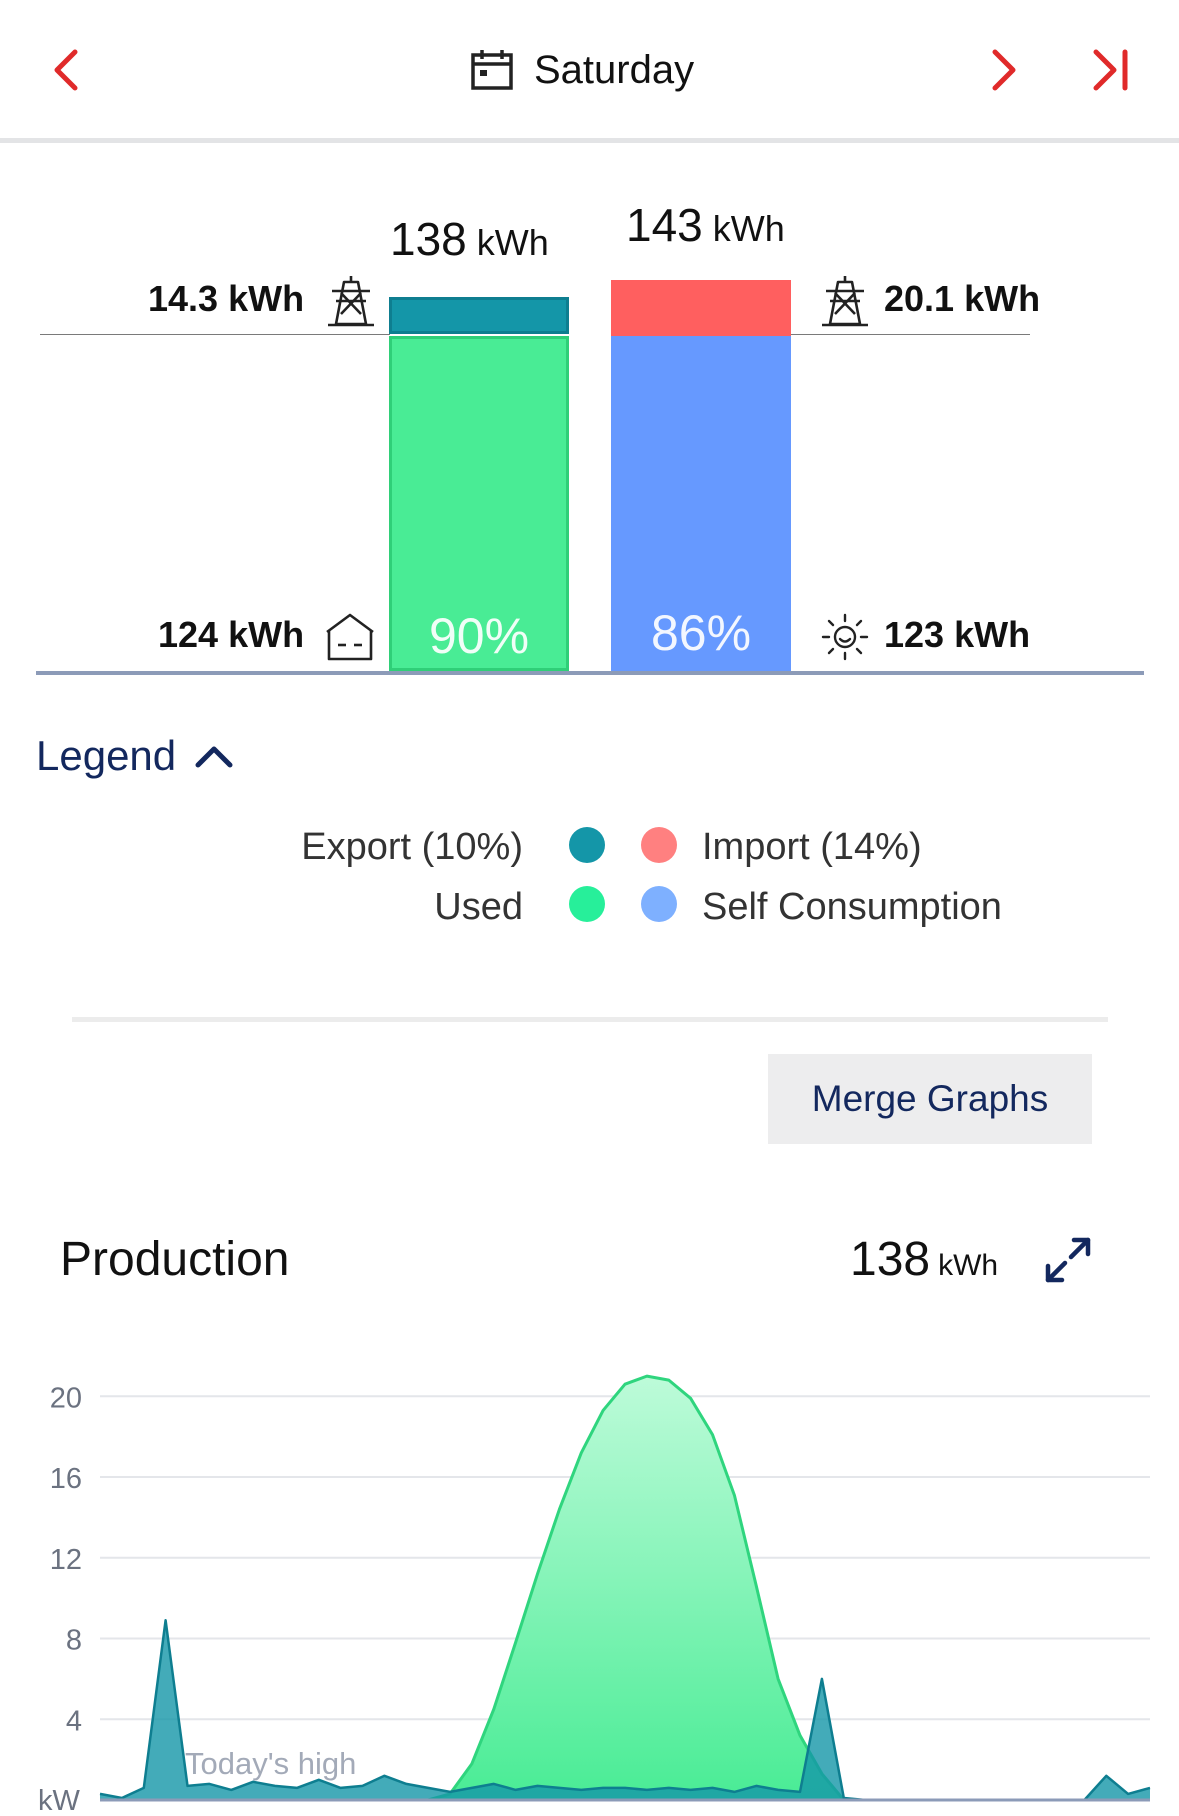 The image size is (1179, 1816). Describe the element at coordinates (492, 70) in the screenshot. I see `calendar-icon` at that location.